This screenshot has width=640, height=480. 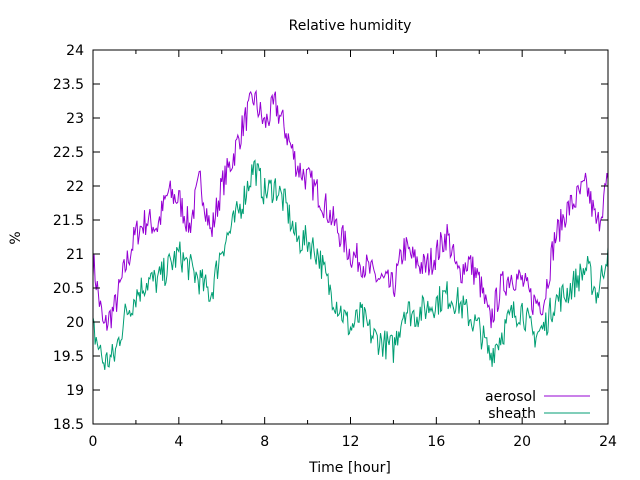 I want to click on y-tick-label: 19, so click(x=75, y=391).